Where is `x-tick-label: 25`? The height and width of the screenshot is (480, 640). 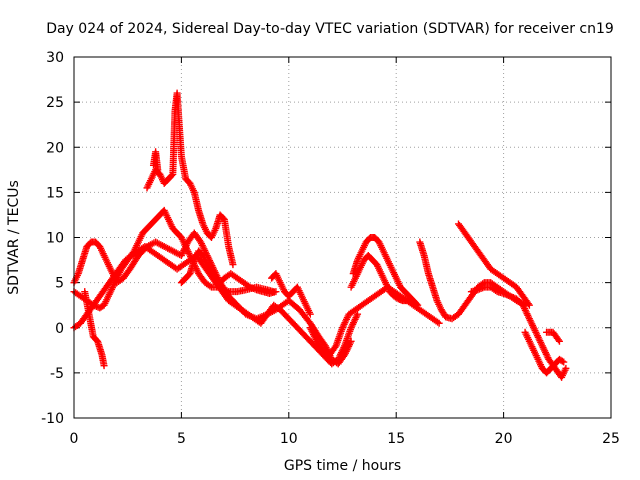
x-tick-label: 25 is located at coordinates (611, 439).